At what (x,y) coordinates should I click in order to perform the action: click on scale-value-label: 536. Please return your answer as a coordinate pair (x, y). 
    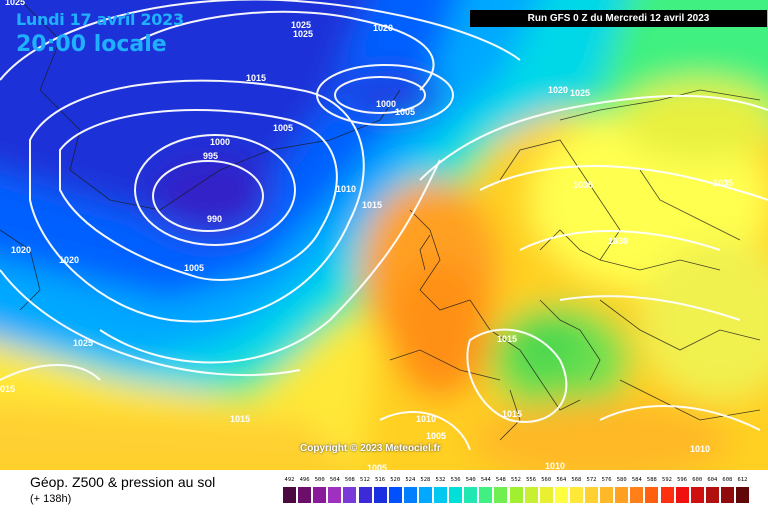
    Looking at the image, I should click on (455, 480).